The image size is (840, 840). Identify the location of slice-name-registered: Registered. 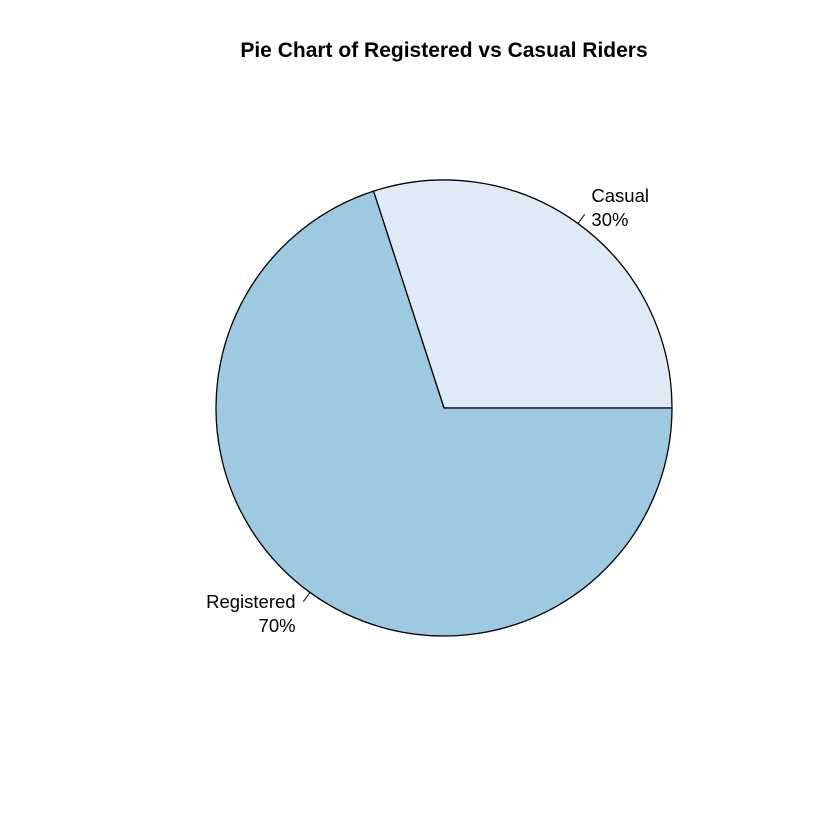
(250, 601).